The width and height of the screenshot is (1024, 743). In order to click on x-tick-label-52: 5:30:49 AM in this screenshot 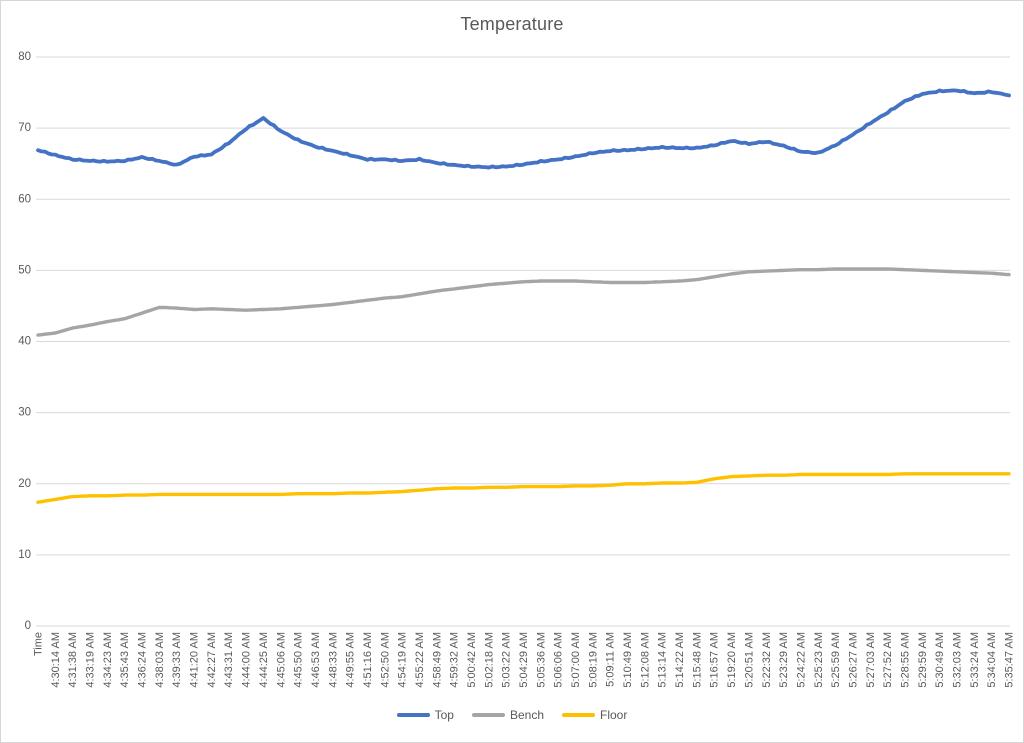, I will do `click(940, 660)`.